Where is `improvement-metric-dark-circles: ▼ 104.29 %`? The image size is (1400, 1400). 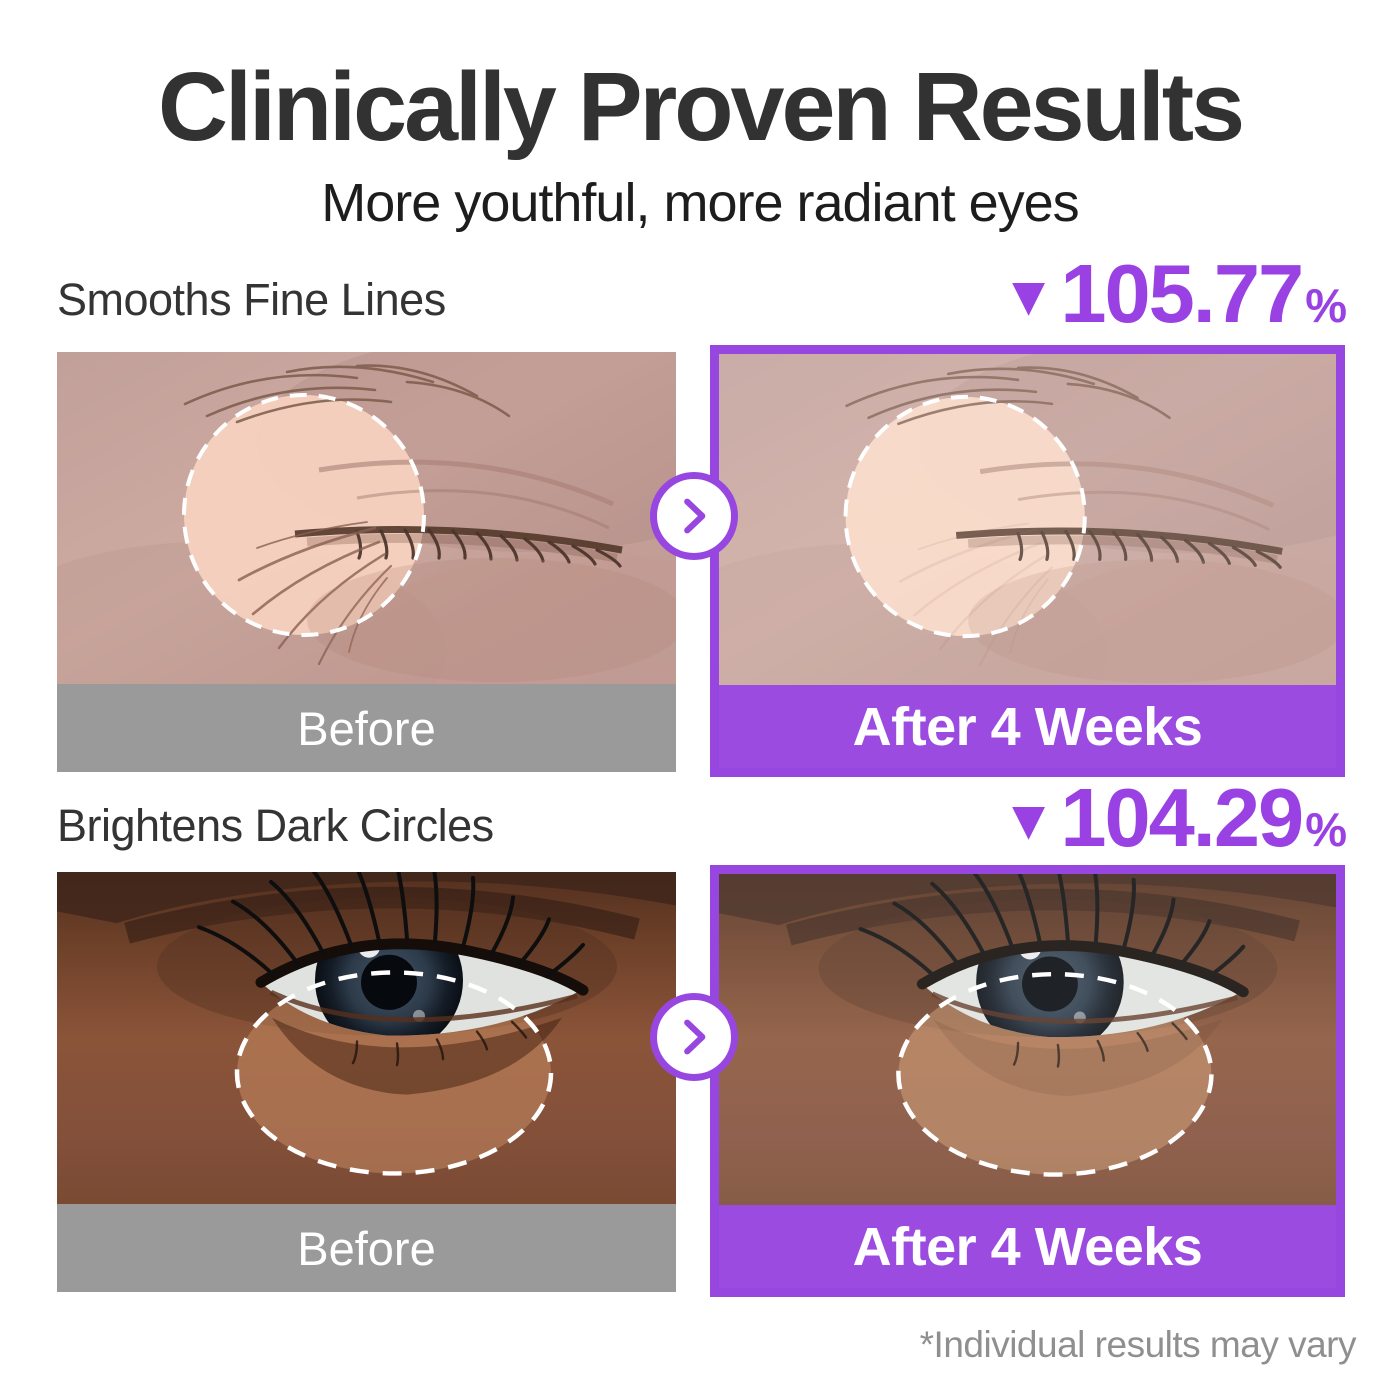
improvement-metric-dark-circles: ▼ 104.29 % is located at coordinates (1173, 817).